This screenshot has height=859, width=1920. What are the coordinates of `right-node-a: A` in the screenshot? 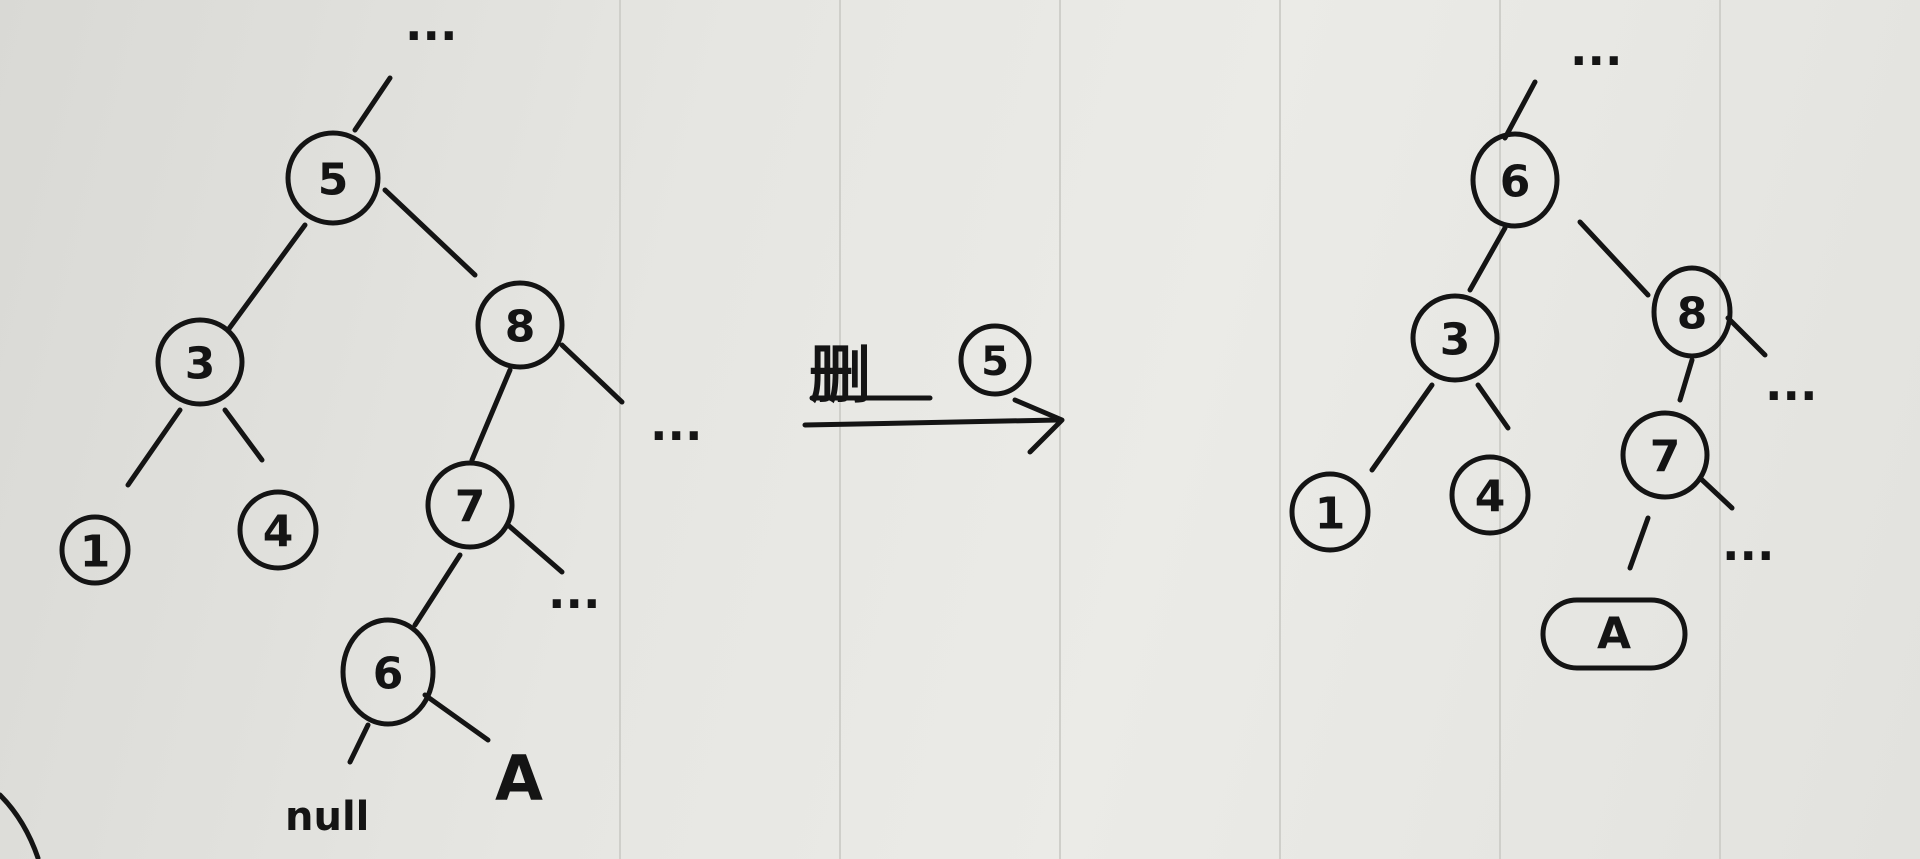 It's located at (1614, 634).